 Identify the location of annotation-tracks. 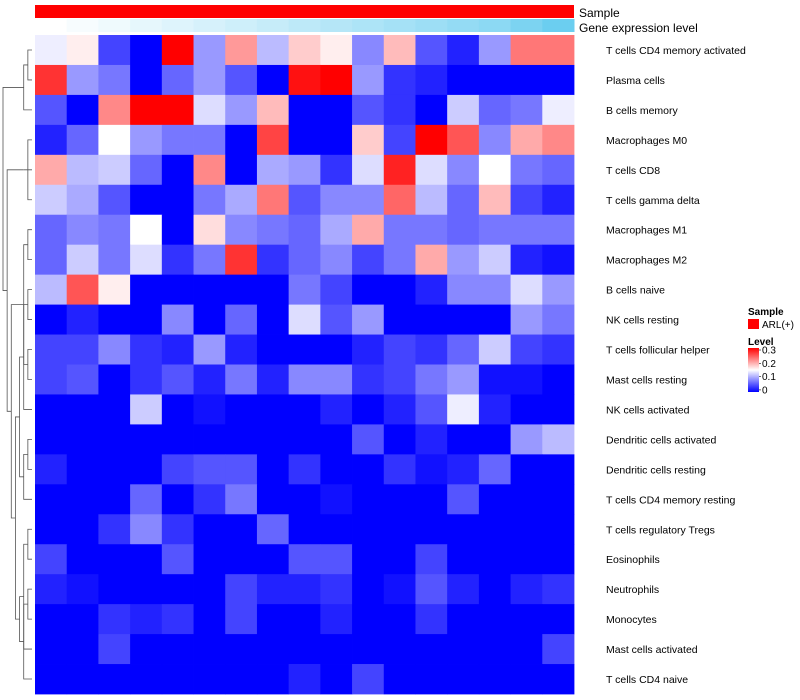
(305, 18).